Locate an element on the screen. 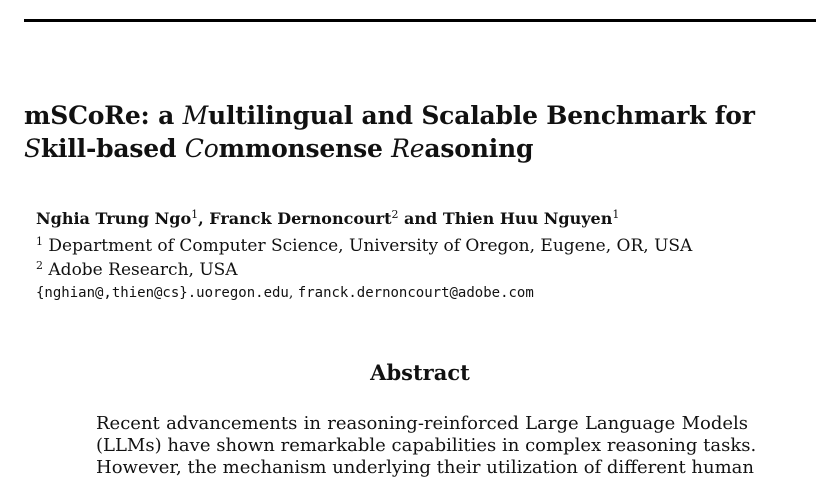  author-name: Franck Dernoncourt is located at coordinates (300, 218).